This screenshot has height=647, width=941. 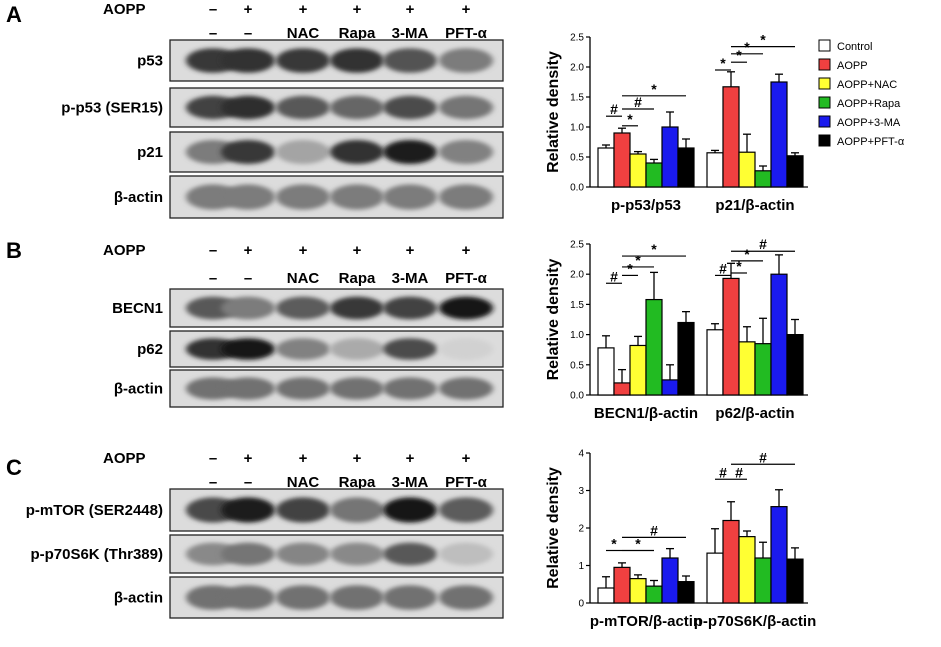 I want to click on blot-label: p-mTOR (SER2448), so click(x=94, y=510).